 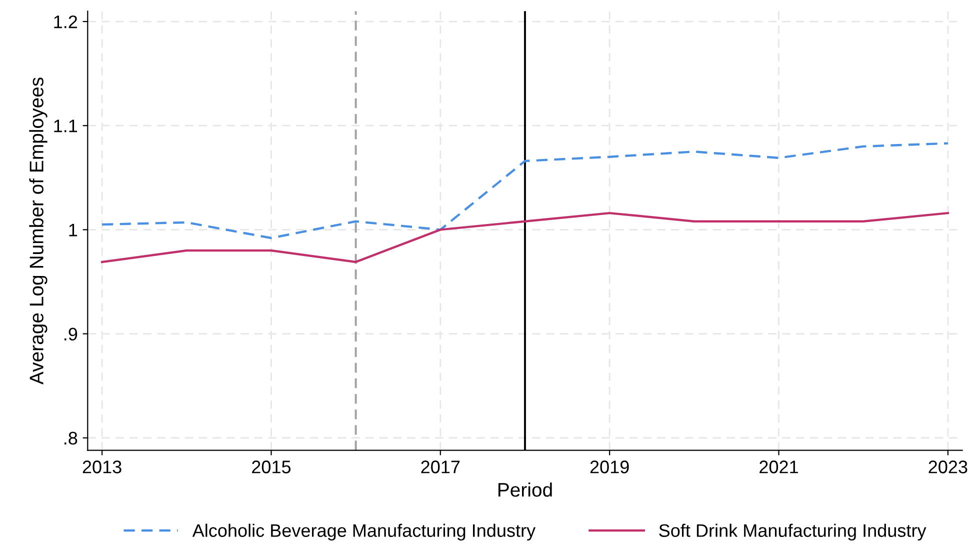 What do you see at coordinates (38, 231) in the screenshot?
I see `y-axis-title: Average Log Number of Employees` at bounding box center [38, 231].